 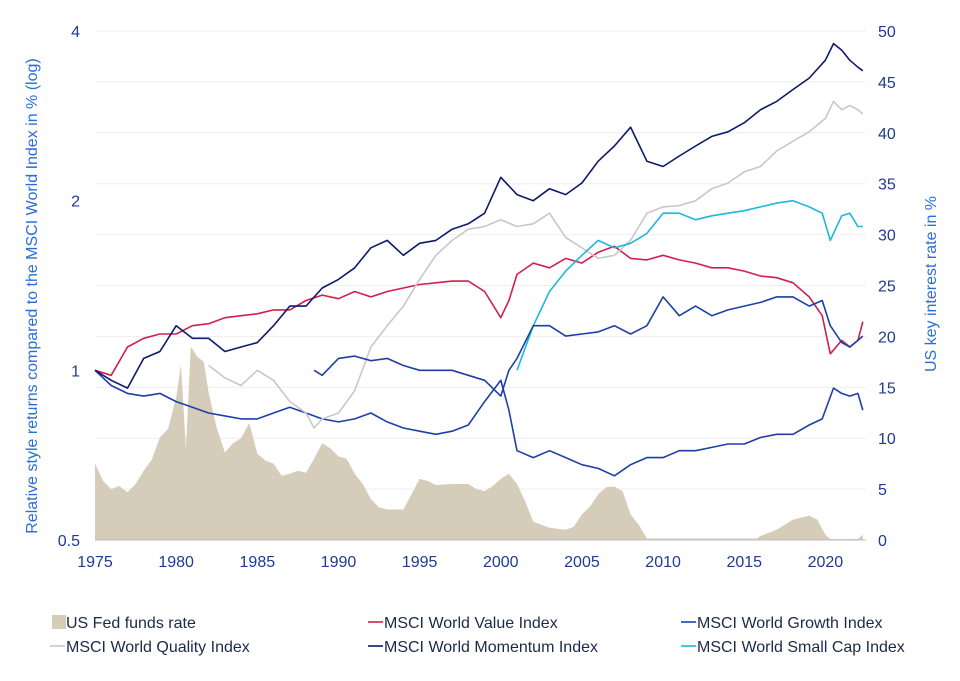 What do you see at coordinates (75, 32) in the screenshot?
I see `y-left-tick-label: 4` at bounding box center [75, 32].